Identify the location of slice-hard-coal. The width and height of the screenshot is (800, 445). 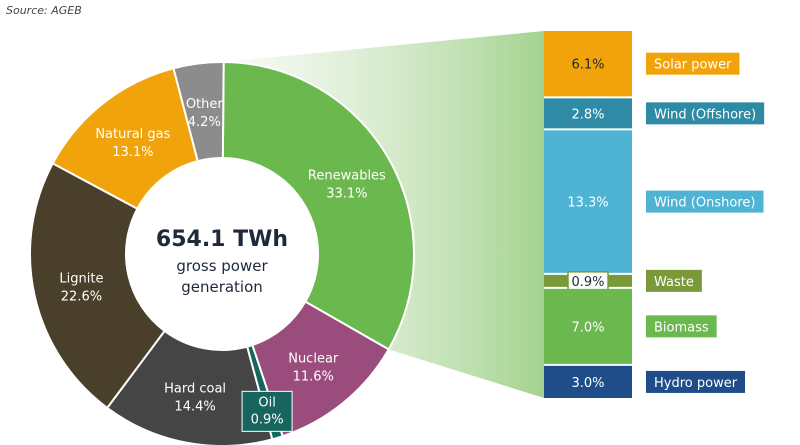
(189, 387).